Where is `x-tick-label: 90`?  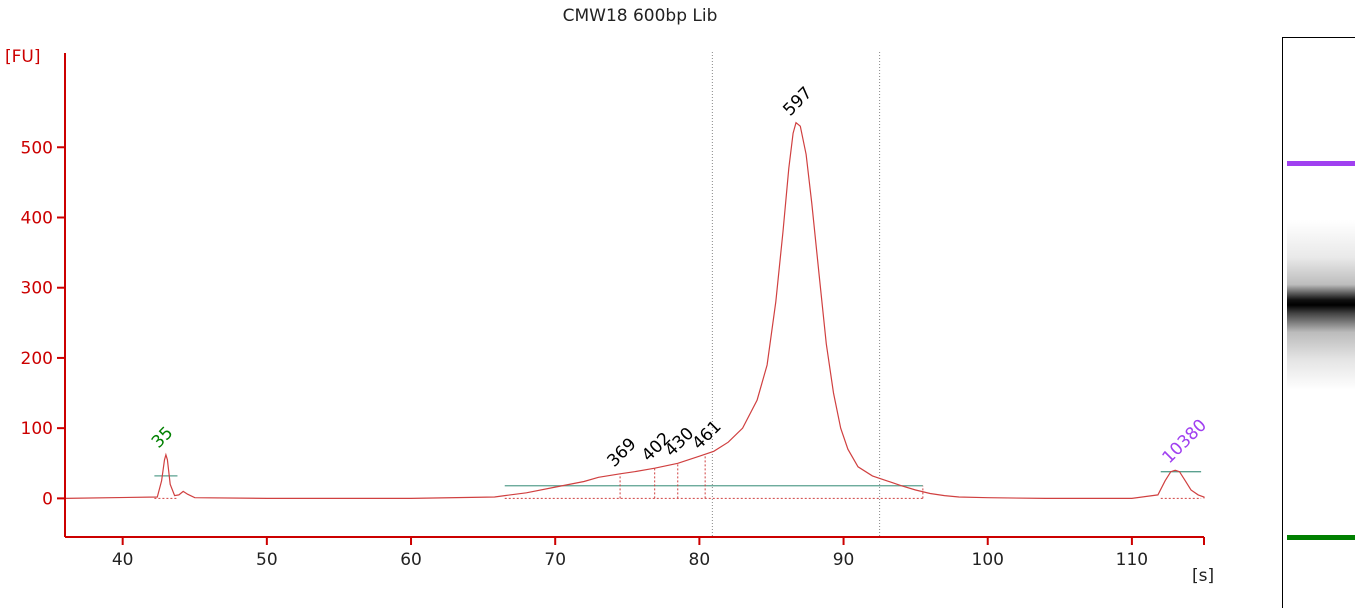 x-tick-label: 90 is located at coordinates (844, 560).